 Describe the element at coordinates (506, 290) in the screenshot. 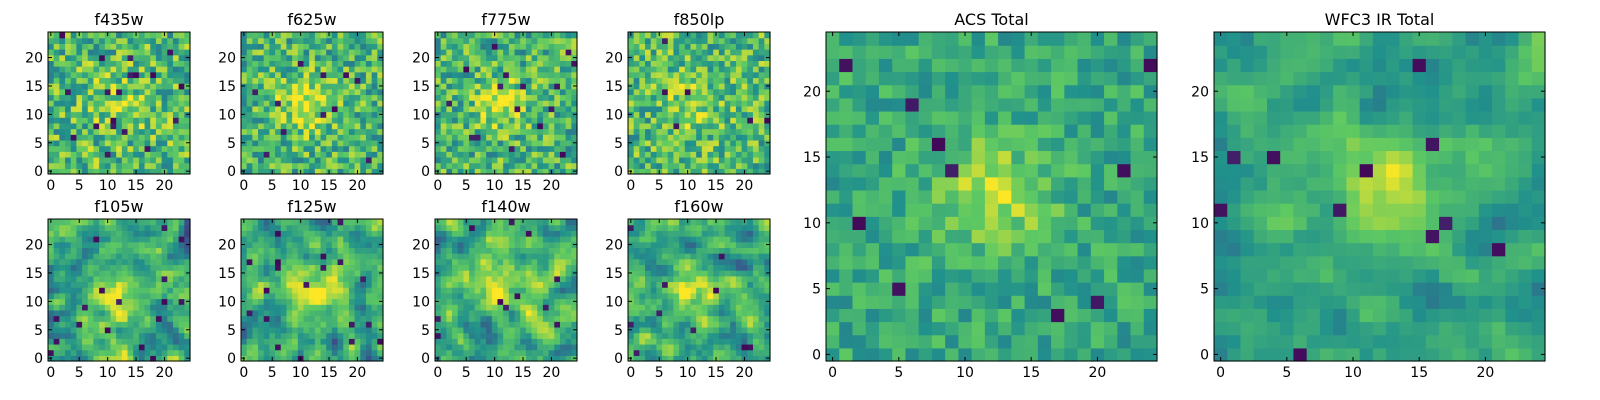

I see `axes-frame` at that location.